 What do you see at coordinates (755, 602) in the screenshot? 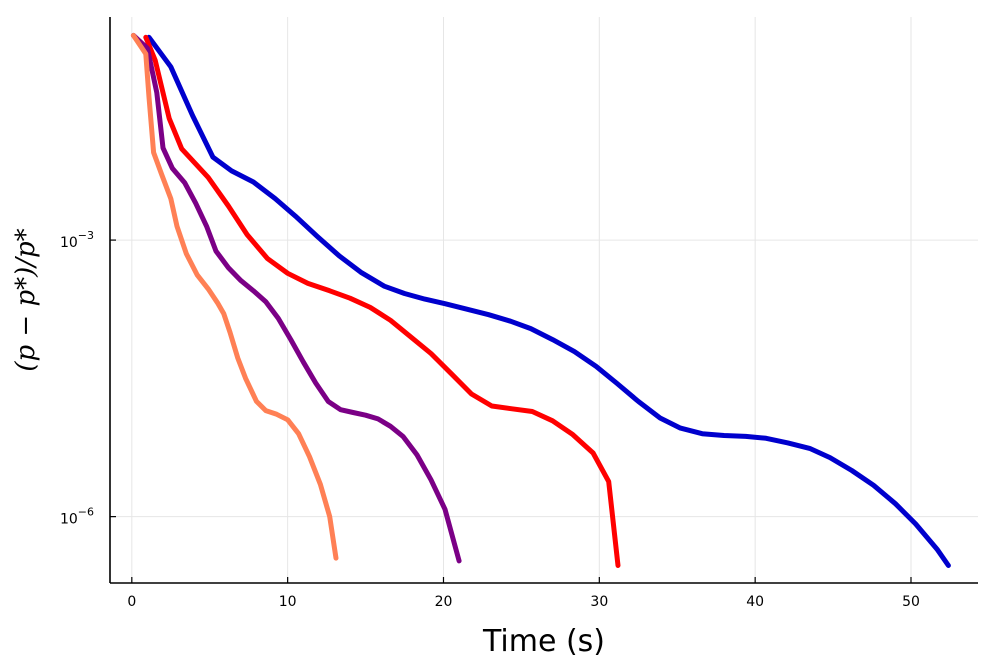
I see `x-tick-label: 40` at bounding box center [755, 602].